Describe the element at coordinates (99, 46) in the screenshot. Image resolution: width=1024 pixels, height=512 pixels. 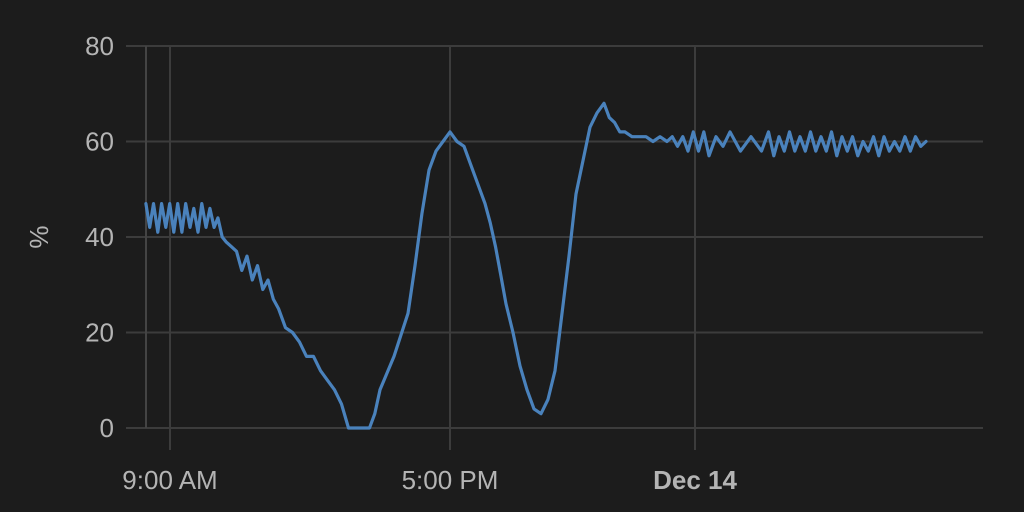
I see `y-tick-label: 80` at that location.